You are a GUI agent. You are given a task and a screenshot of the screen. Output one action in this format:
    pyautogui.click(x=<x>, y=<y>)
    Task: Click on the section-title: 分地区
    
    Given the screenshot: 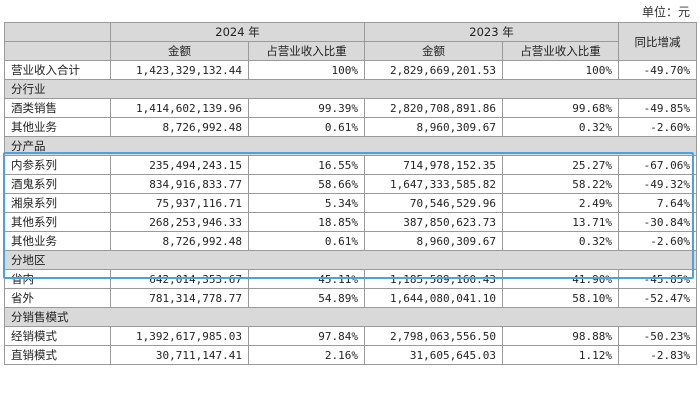 What is the action you would take?
    pyautogui.click(x=350, y=260)
    